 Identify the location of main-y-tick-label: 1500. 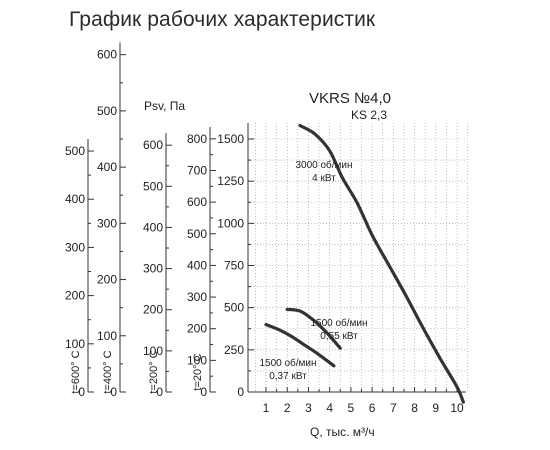
(230, 139).